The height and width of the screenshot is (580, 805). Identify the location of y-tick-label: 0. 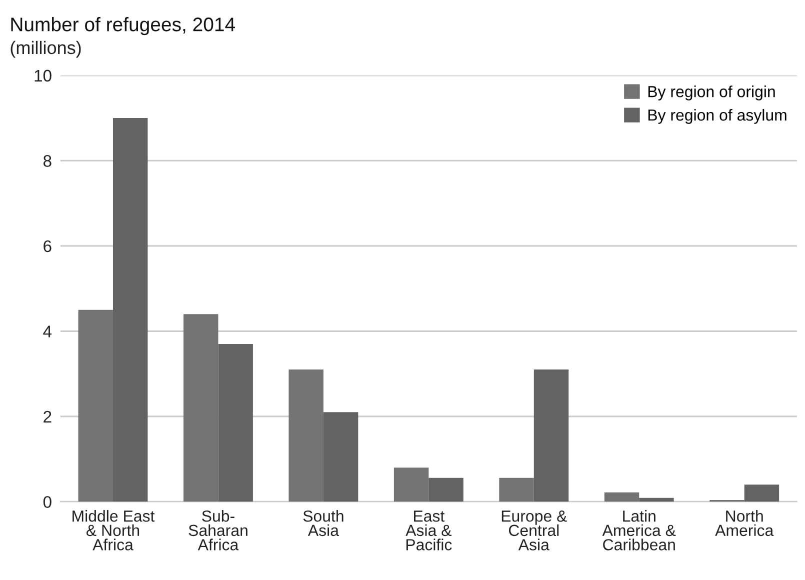
(47, 502).